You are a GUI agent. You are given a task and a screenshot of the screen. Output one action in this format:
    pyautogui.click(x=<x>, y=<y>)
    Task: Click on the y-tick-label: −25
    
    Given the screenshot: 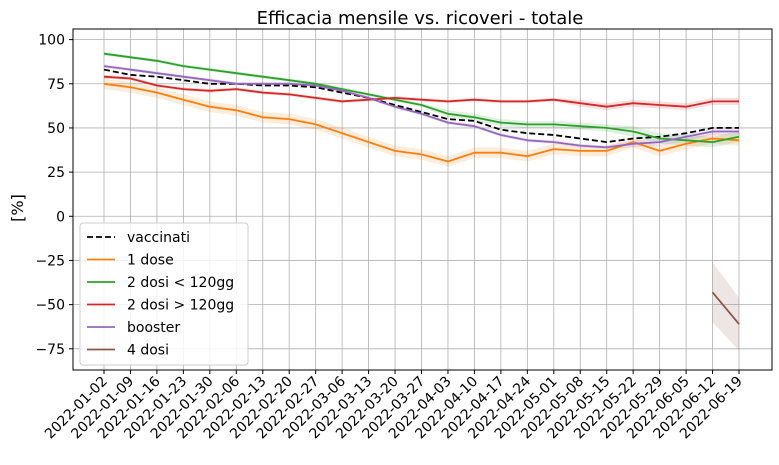 What is the action you would take?
    pyautogui.click(x=50, y=261)
    